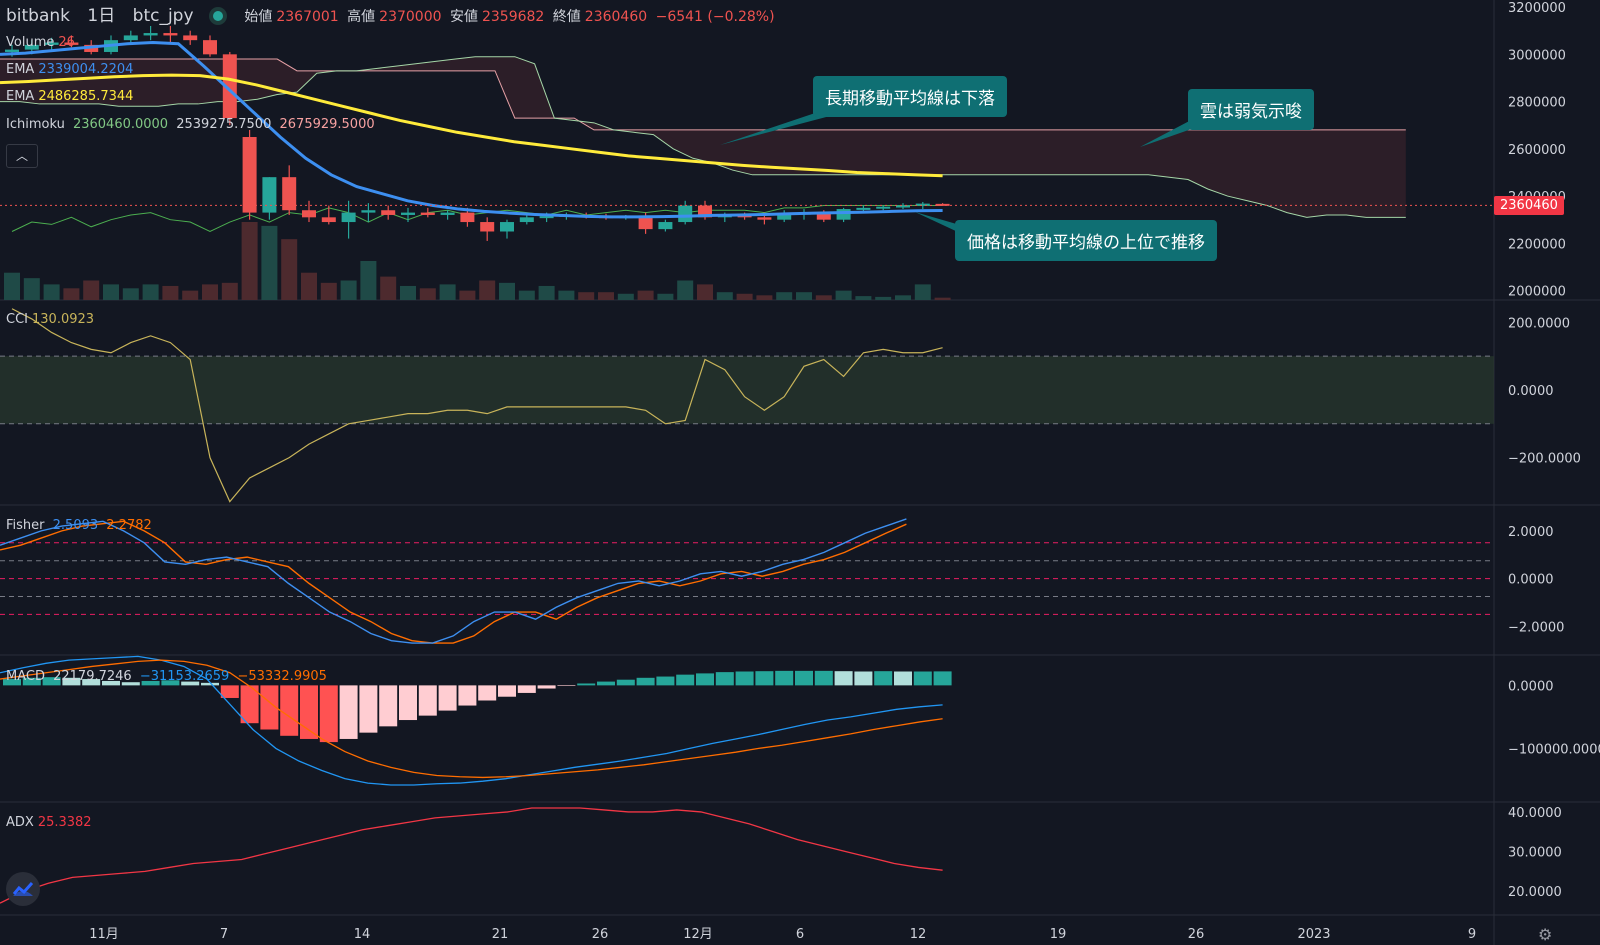  I want to click on ichimoku-lagging-line, so click(477, 219).